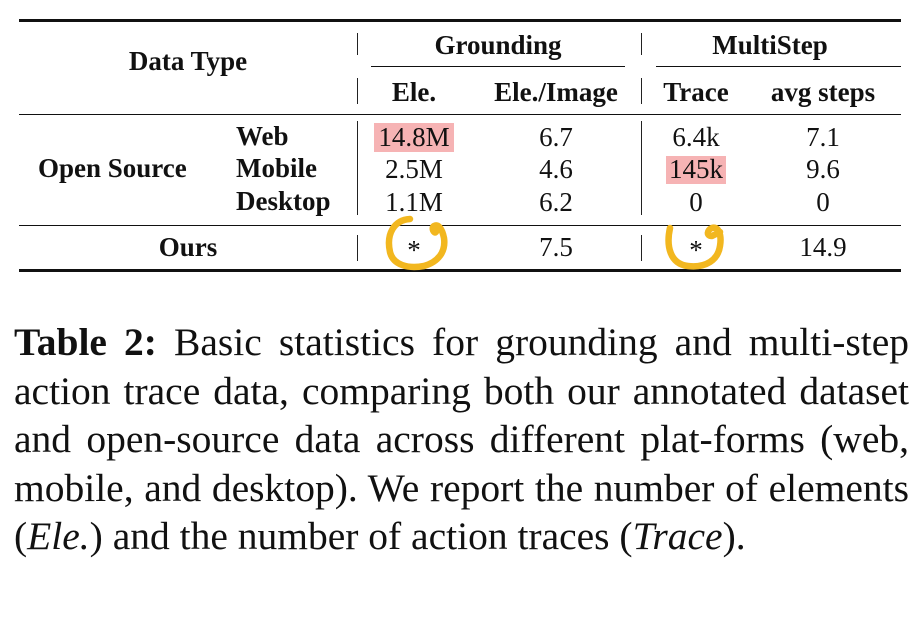  Describe the element at coordinates (498, 67) in the screenshot. I see `grounding-group-rule` at that location.